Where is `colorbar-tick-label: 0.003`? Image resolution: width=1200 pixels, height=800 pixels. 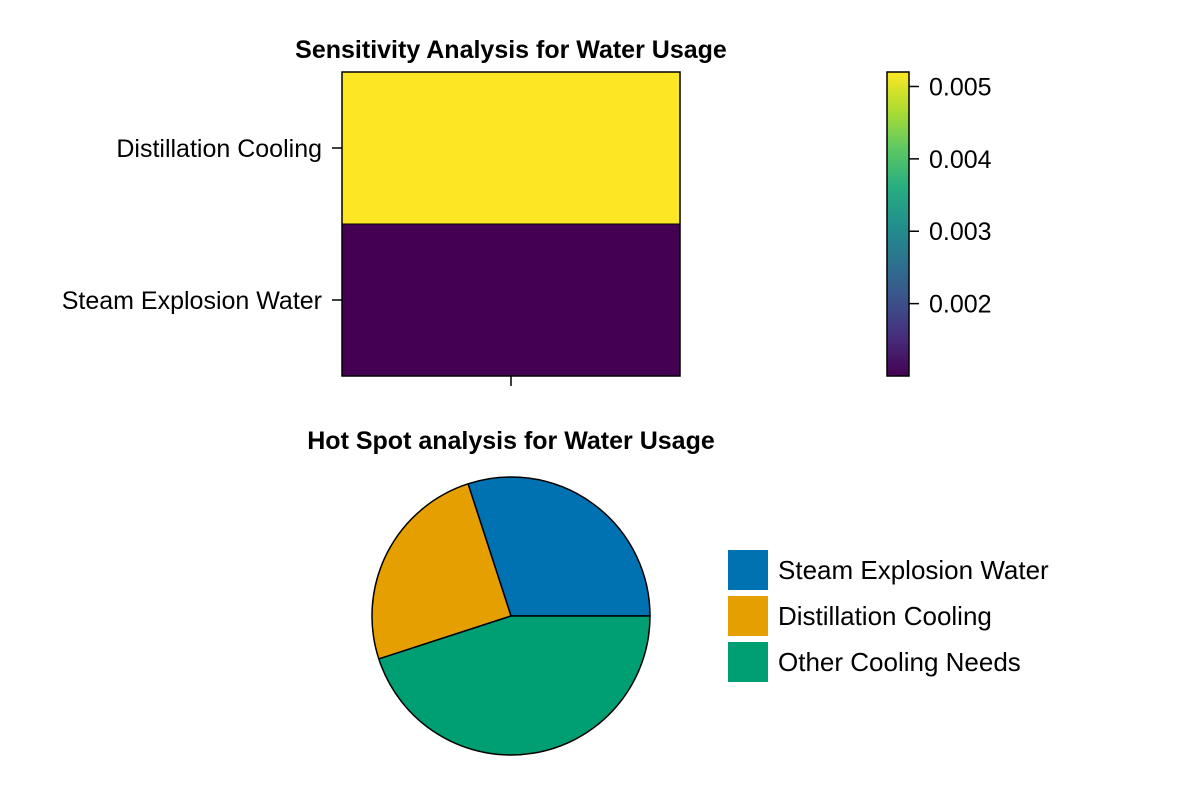
colorbar-tick-label: 0.003 is located at coordinates (960, 232).